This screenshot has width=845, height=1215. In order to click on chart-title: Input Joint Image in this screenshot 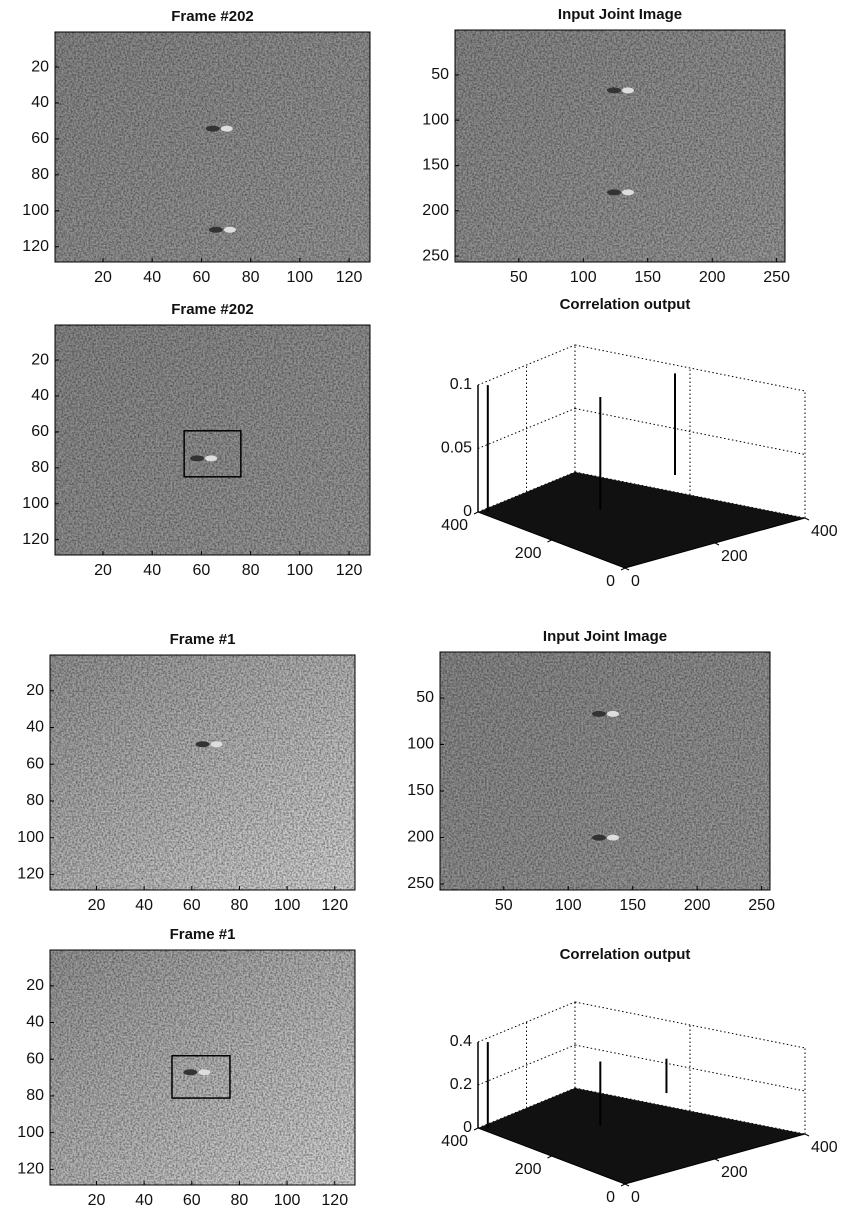, I will do `click(605, 636)`.